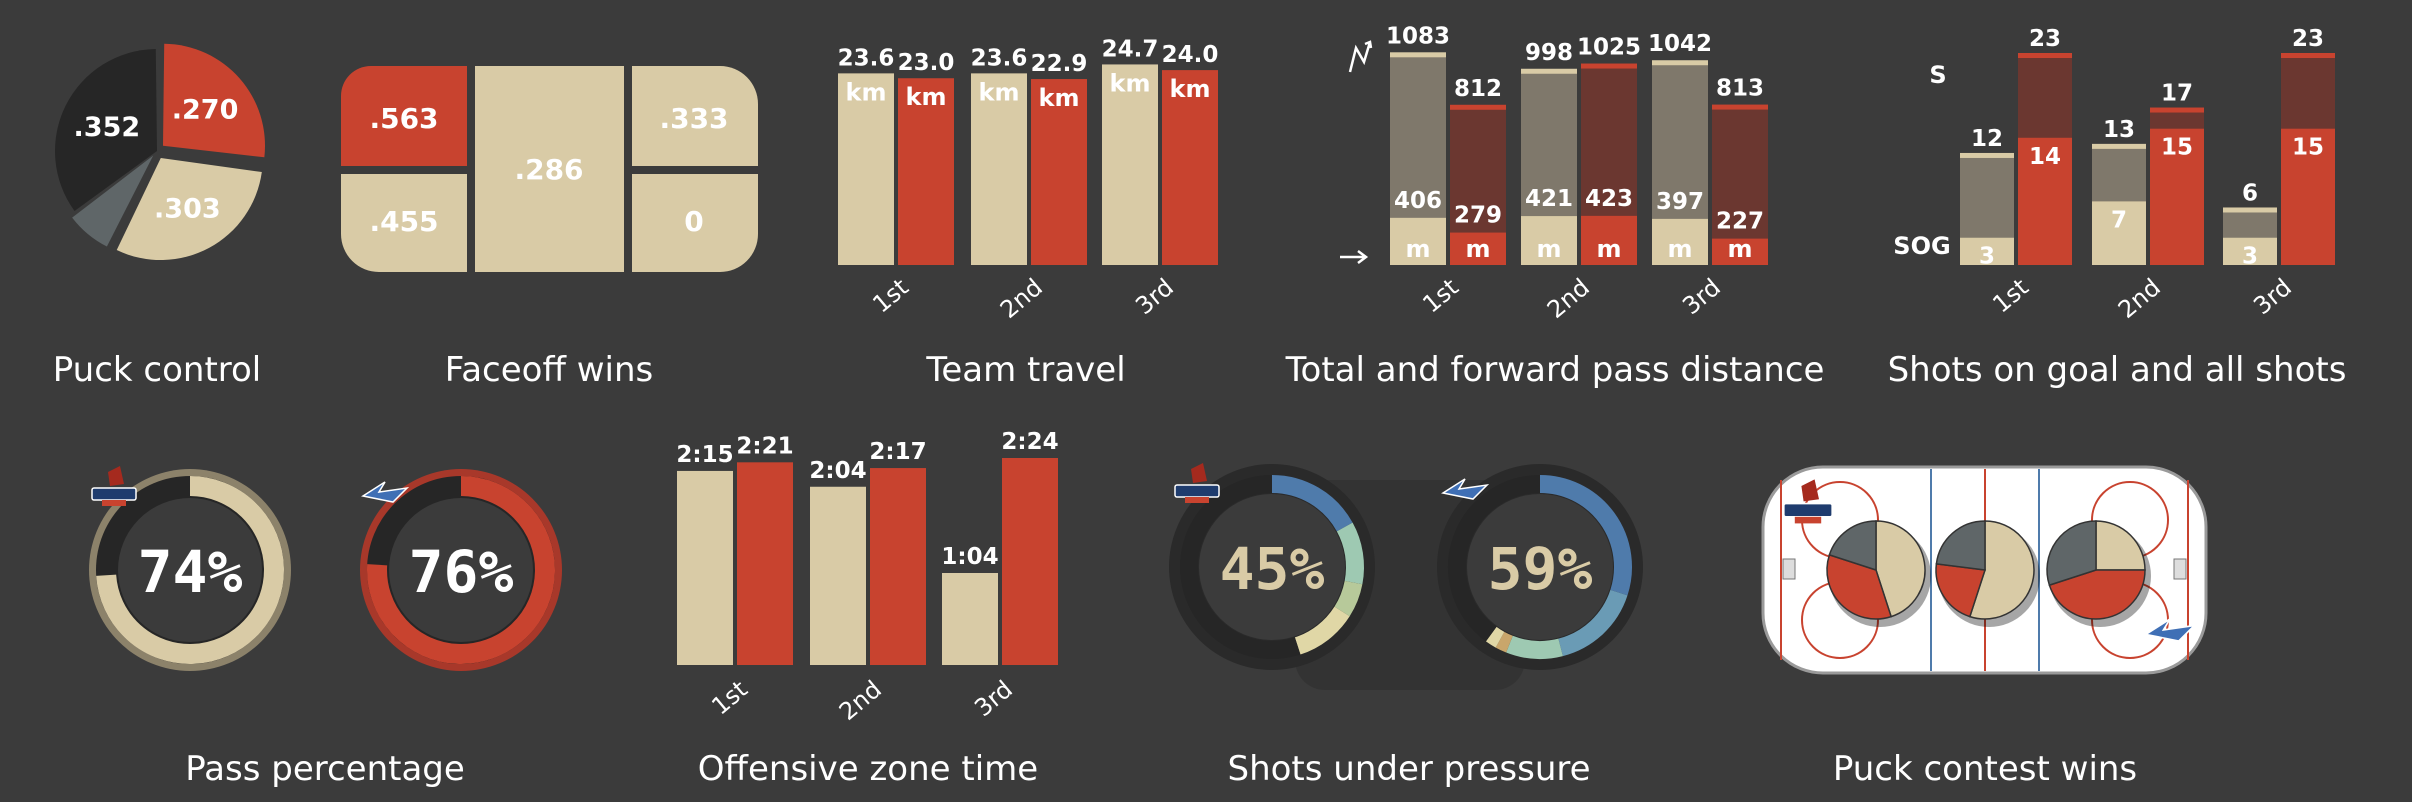 The width and height of the screenshot is (2412, 802). Describe the element at coordinates (2308, 148) in the screenshot. I see `sog-label-away-2: 15` at that location.